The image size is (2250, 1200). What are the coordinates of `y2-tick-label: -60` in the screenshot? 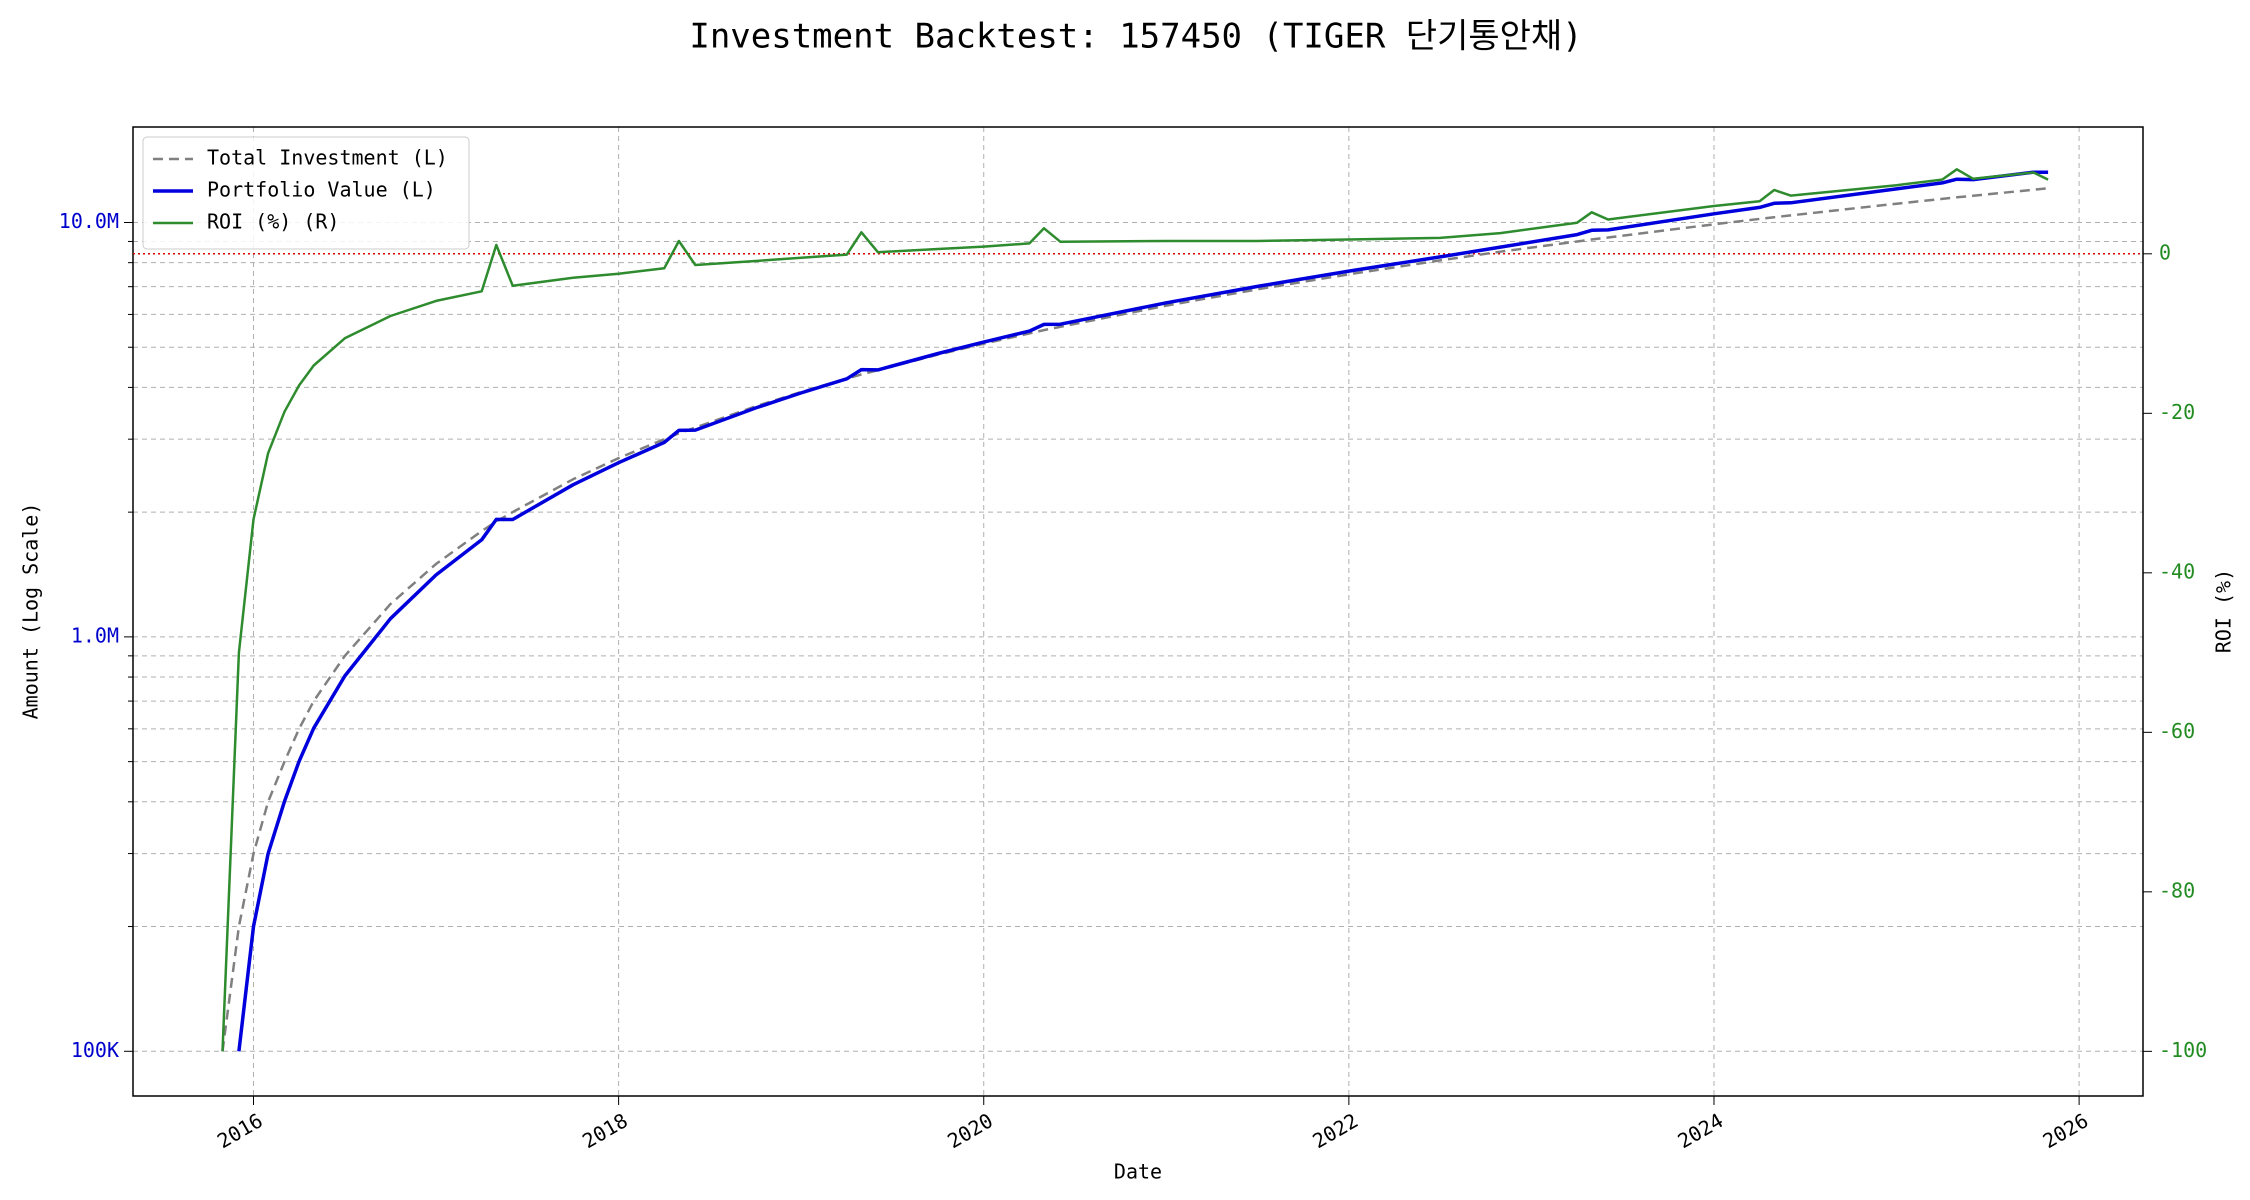 It's located at (2177, 731).